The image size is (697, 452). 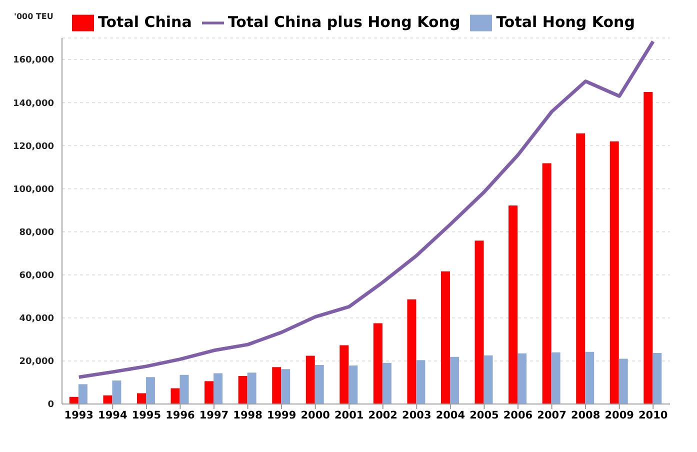 What do you see at coordinates (36, 362) in the screenshot?
I see `y-tick-label: 20,000` at bounding box center [36, 362].